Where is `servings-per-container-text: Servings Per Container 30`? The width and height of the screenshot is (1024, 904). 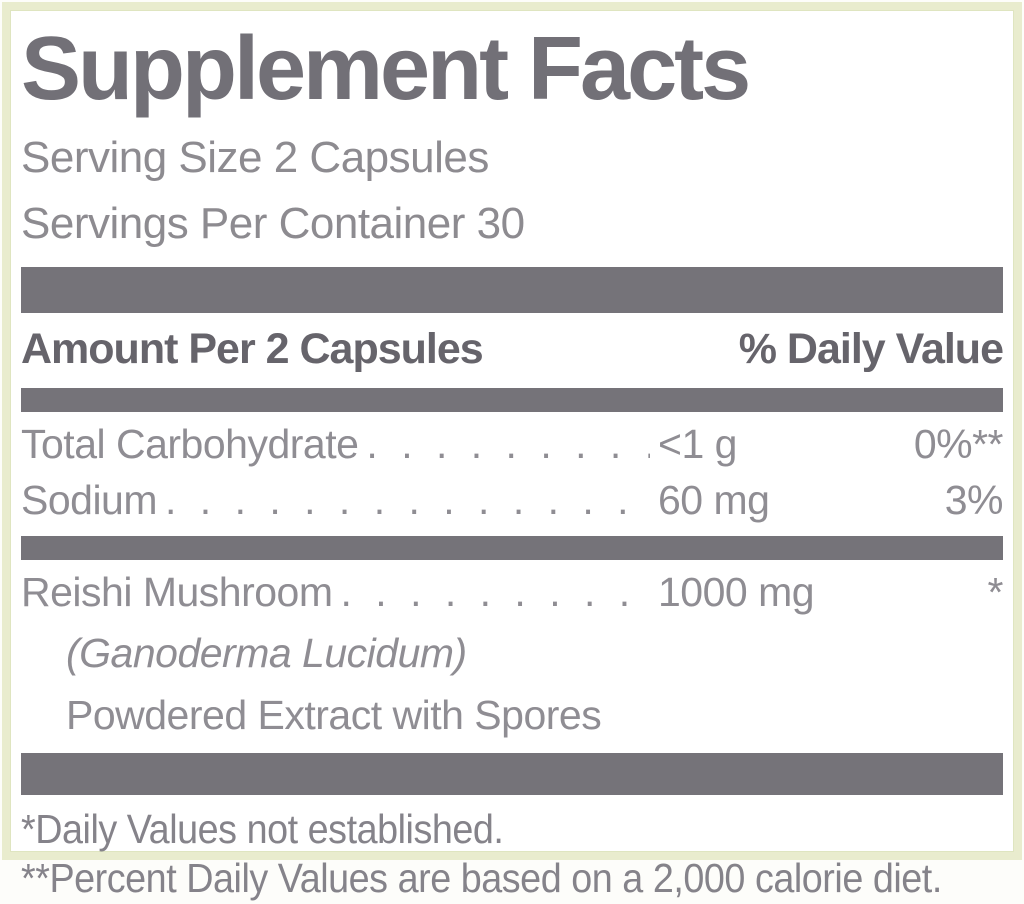 servings-per-container-text: Servings Per Container 30 is located at coordinates (273, 223).